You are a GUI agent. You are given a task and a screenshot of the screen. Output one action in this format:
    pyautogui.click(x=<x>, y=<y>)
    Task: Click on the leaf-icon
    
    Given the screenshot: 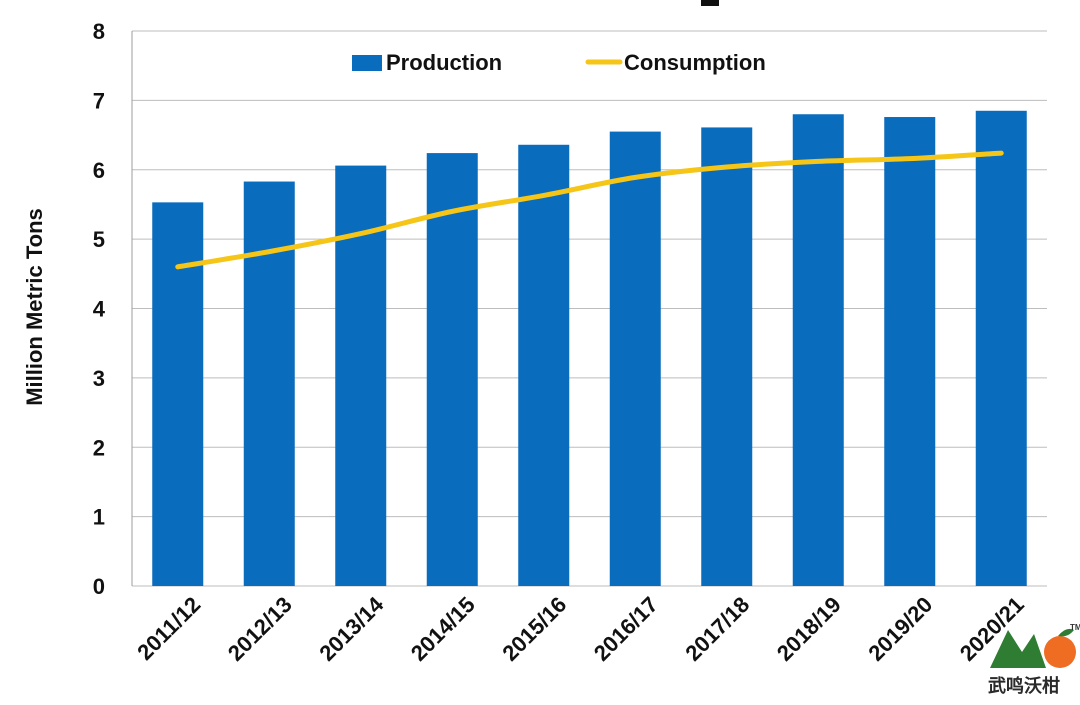 What is the action you would take?
    pyautogui.click(x=1066, y=632)
    